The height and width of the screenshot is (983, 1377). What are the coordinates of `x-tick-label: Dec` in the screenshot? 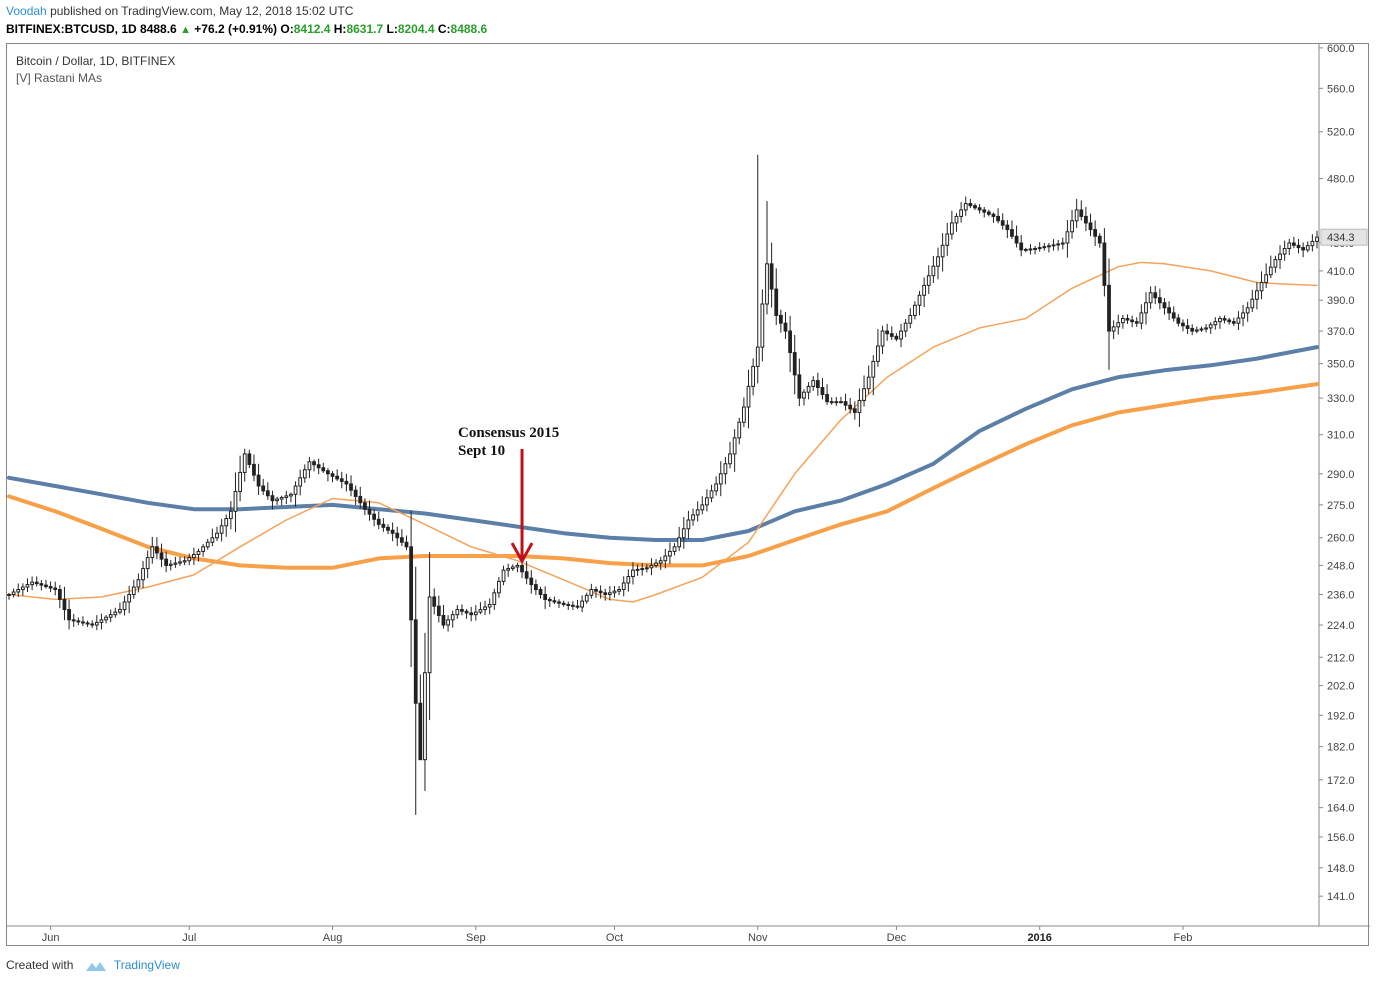 It's located at (897, 938).